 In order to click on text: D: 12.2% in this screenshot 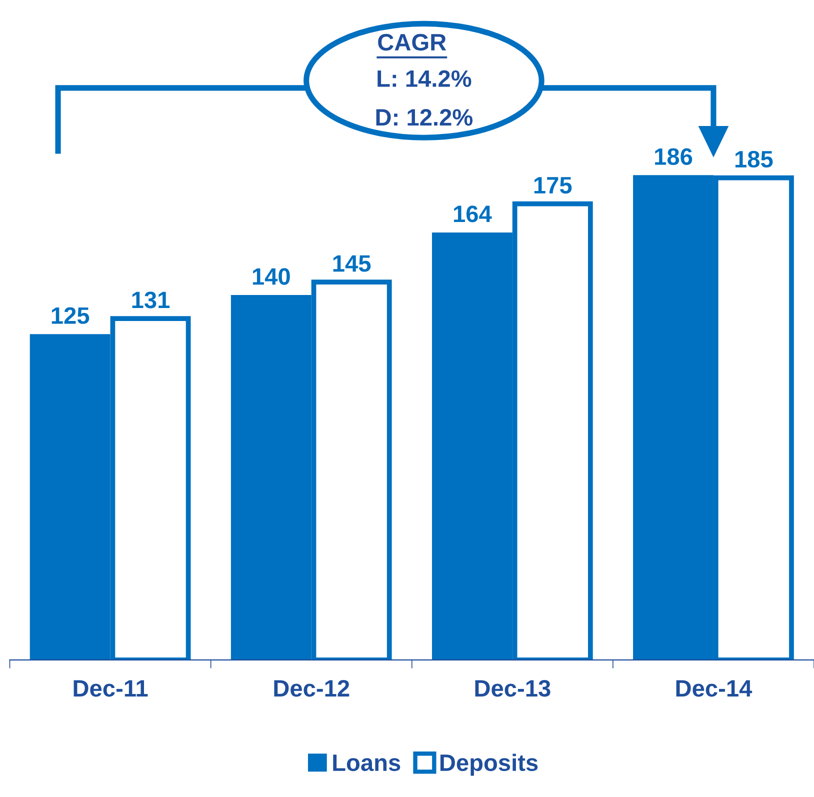, I will do `click(424, 117)`.